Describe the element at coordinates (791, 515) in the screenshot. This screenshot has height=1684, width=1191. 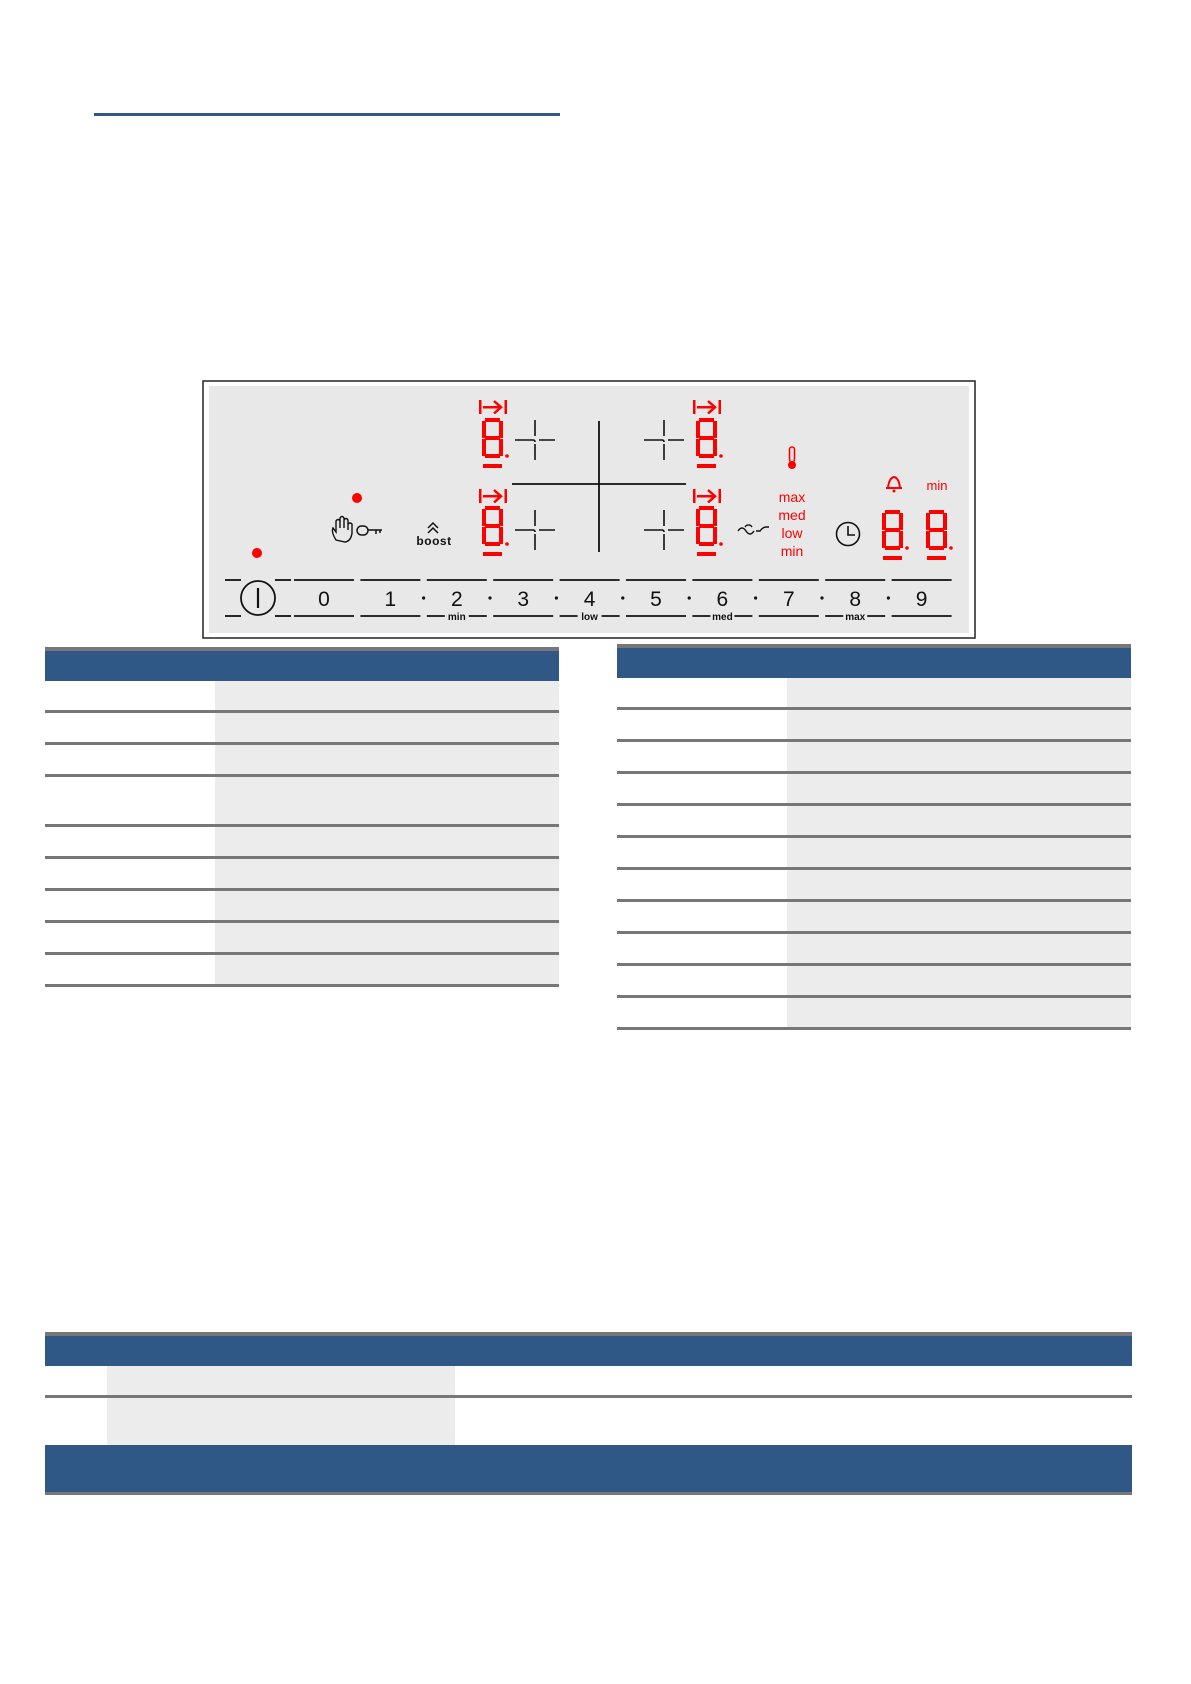
I see `frying-level-med: med` at that location.